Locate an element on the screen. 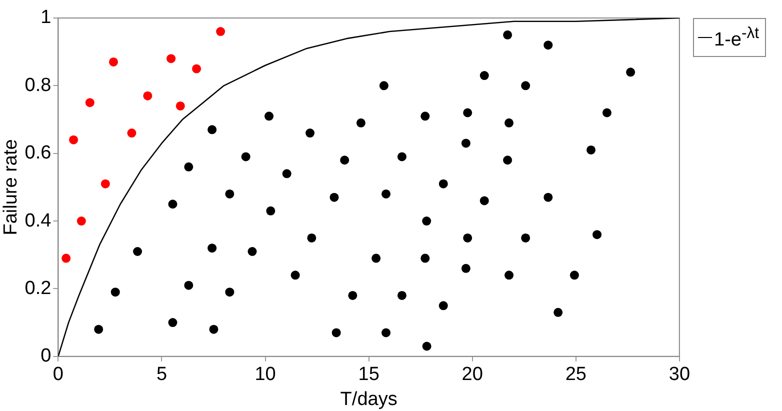 This screenshot has height=411, width=782. x-tick-label: 25 is located at coordinates (575, 375).